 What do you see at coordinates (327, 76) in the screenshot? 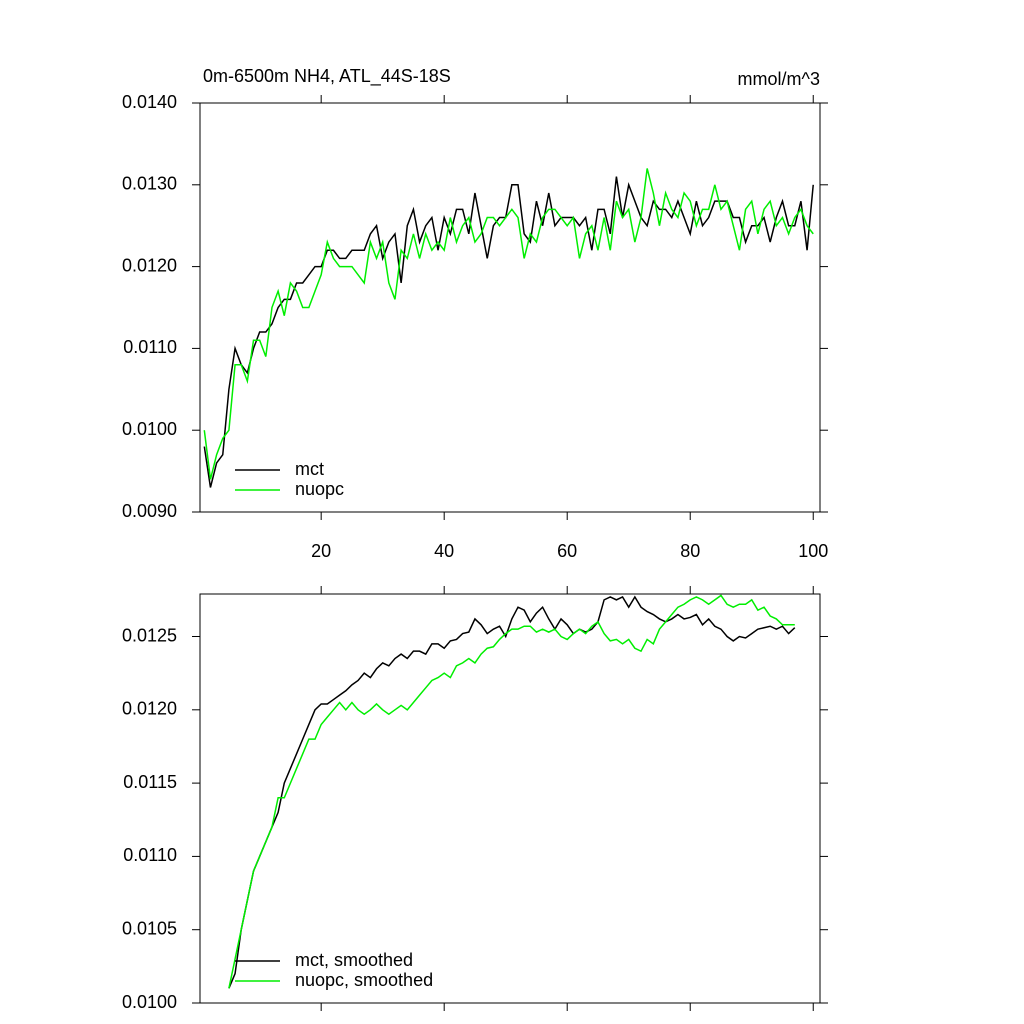
I see `chart-title: 0m-6500m NH4, ATL_44S-18S` at bounding box center [327, 76].